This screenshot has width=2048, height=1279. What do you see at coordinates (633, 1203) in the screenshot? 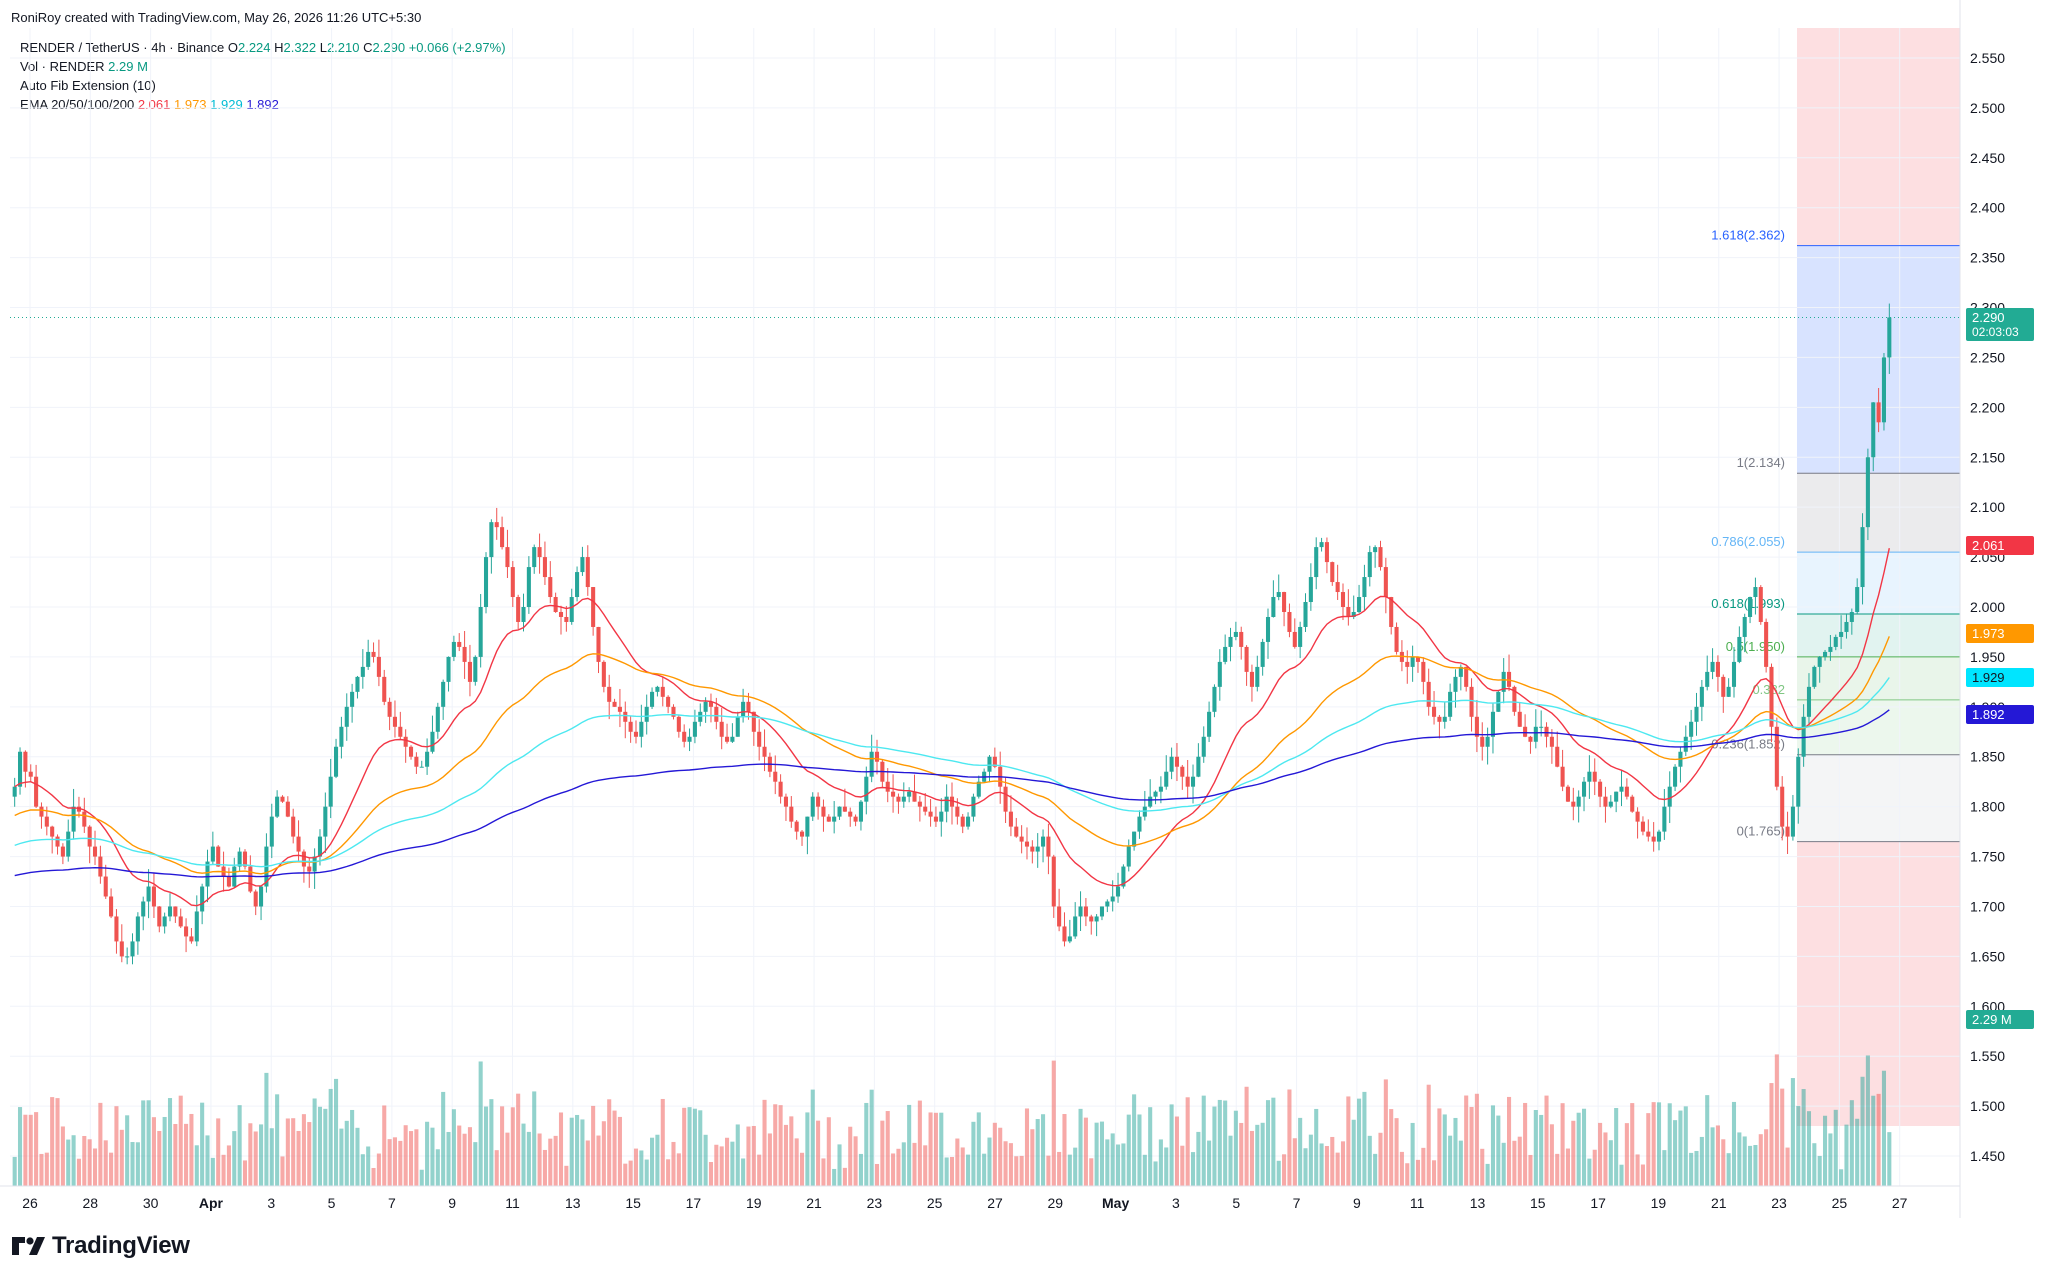
I see `time-axis-label: 15` at bounding box center [633, 1203].